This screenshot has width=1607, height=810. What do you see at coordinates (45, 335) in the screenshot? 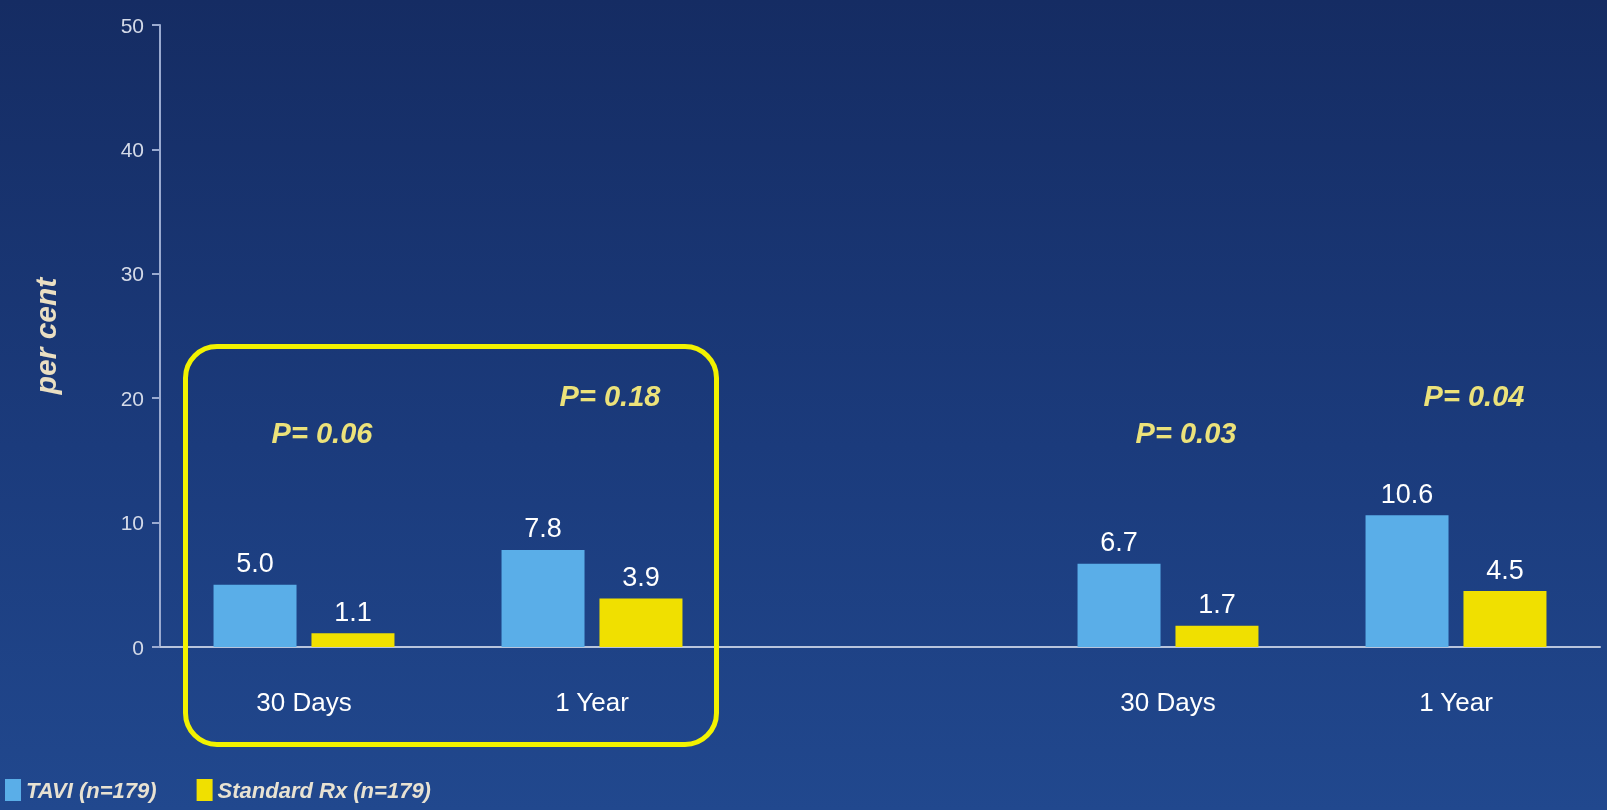
I see `y-axis-title: per cent` at bounding box center [45, 335].